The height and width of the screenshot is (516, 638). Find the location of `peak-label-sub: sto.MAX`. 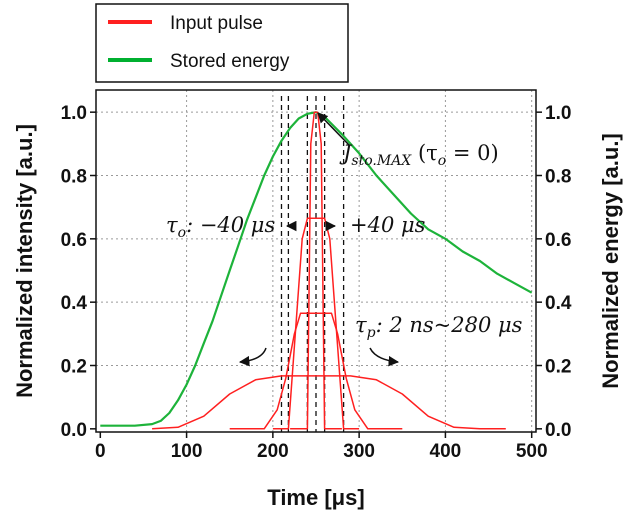

peak-label-sub: sto.MAX is located at coordinates (381, 161).